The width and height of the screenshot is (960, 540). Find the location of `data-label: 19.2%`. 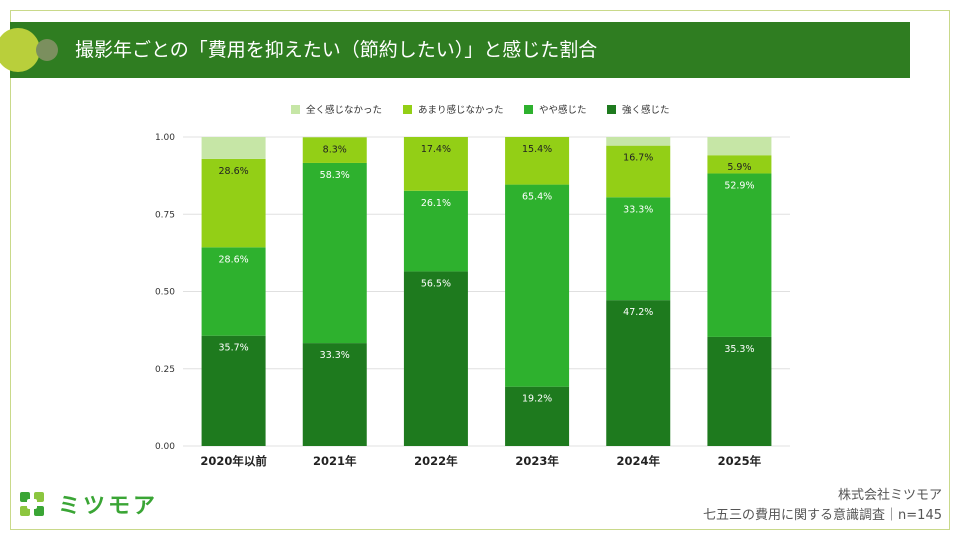

data-label: 19.2% is located at coordinates (537, 399).